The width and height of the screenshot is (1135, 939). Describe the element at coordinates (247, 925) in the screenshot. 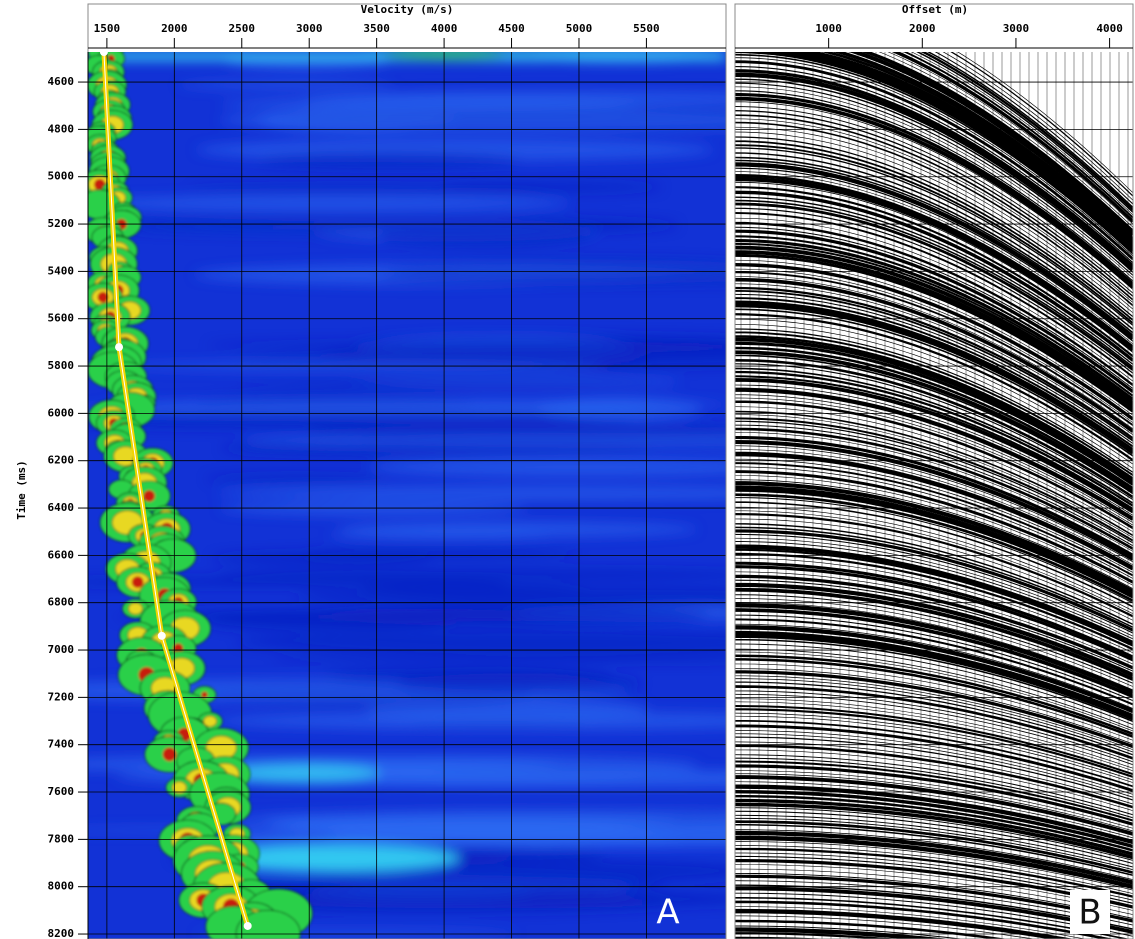

I see `velocity-pick` at that location.